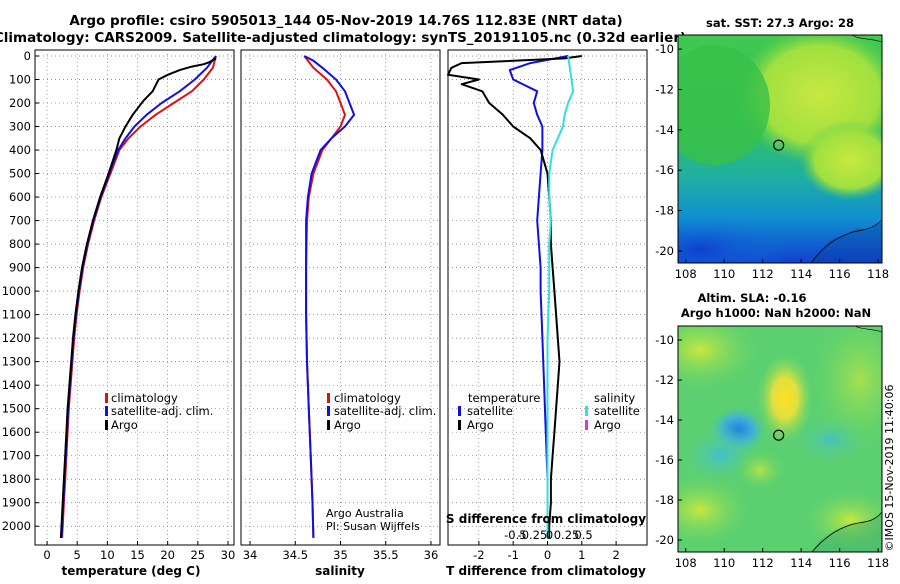 Image resolution: width=900 pixels, height=584 pixels. I want to click on series-climatology, so click(139, 297).